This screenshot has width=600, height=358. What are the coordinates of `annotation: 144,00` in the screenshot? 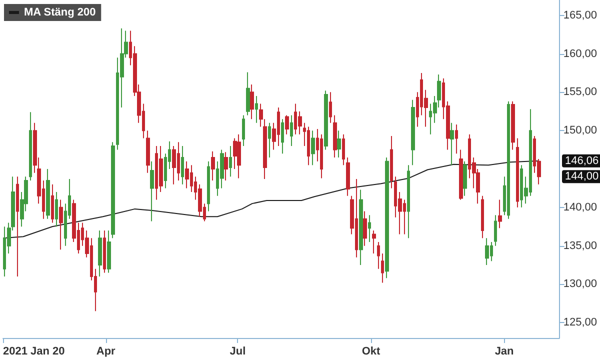 It's located at (582, 176).